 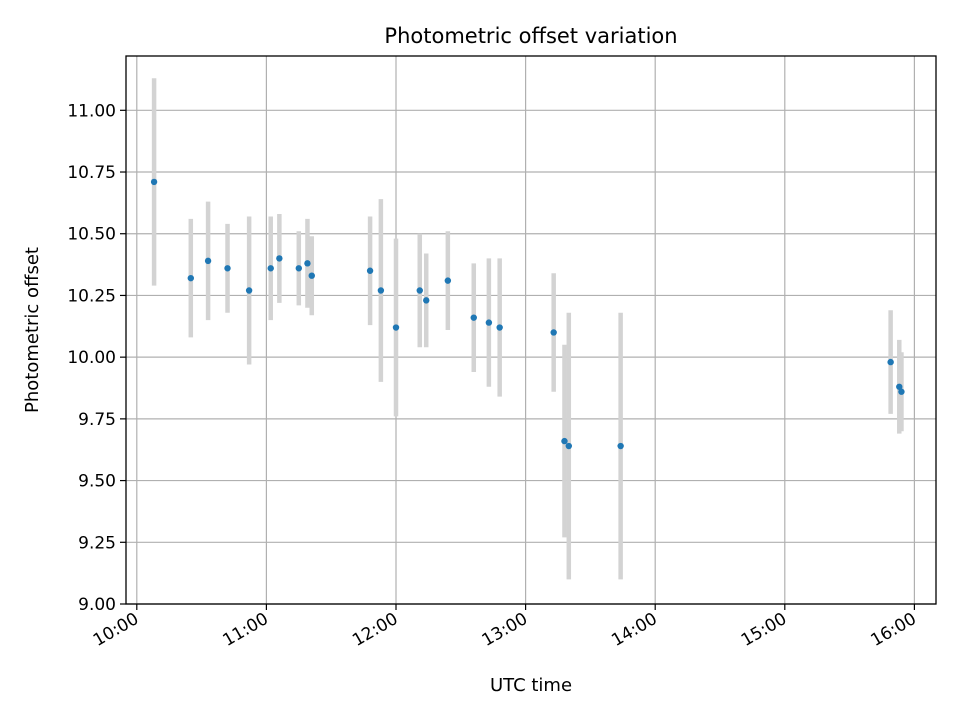 What do you see at coordinates (531, 685) in the screenshot?
I see `x-axis-label: UTC time` at bounding box center [531, 685].